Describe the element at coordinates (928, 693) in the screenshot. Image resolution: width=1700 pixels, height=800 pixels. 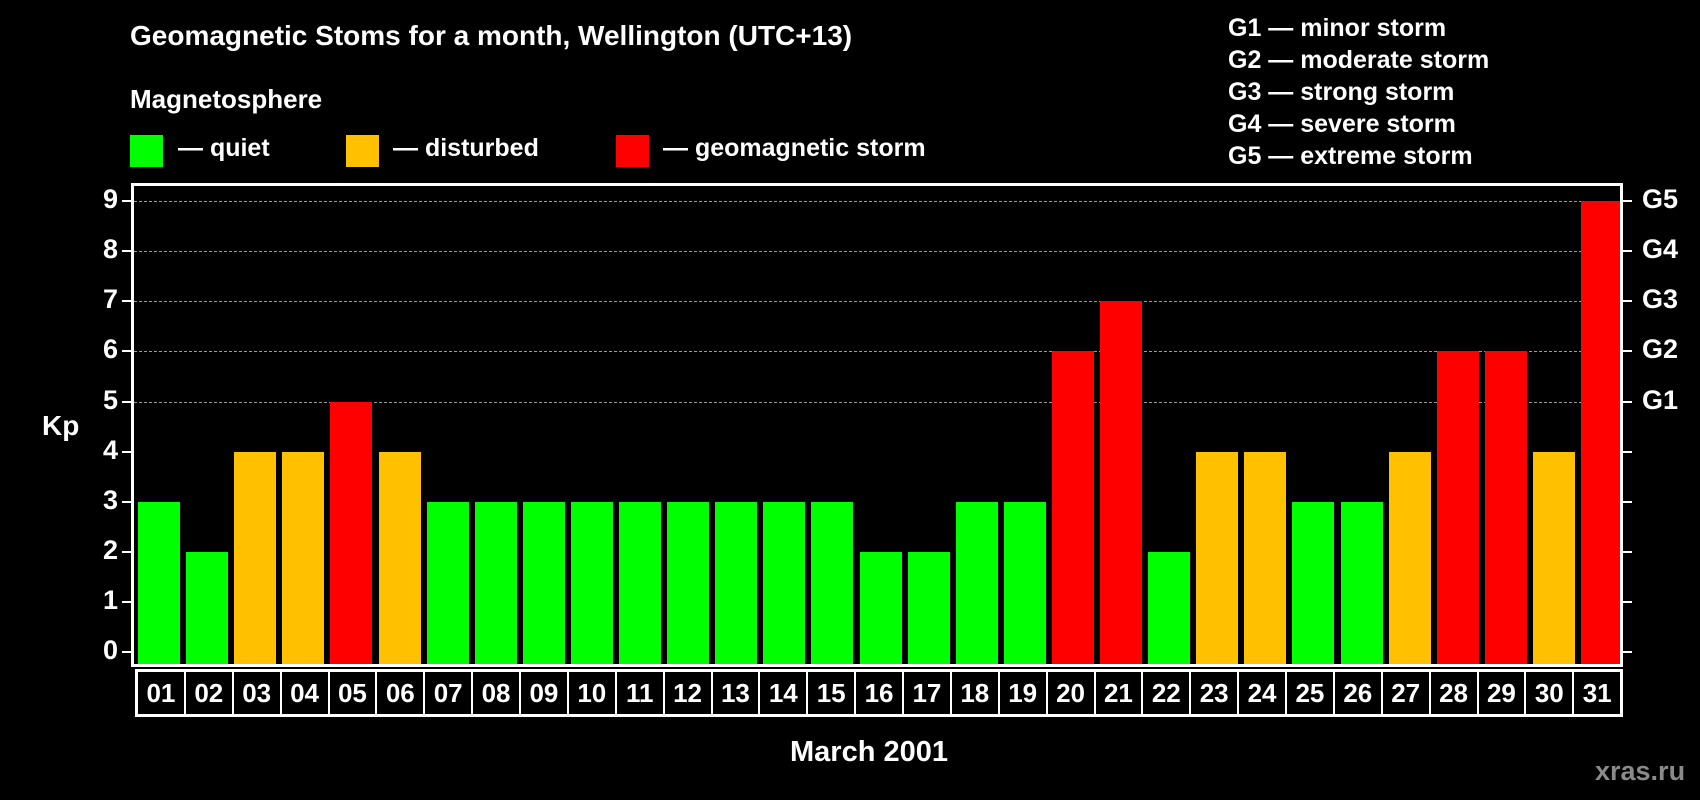
I see `day-label: 17` at that location.